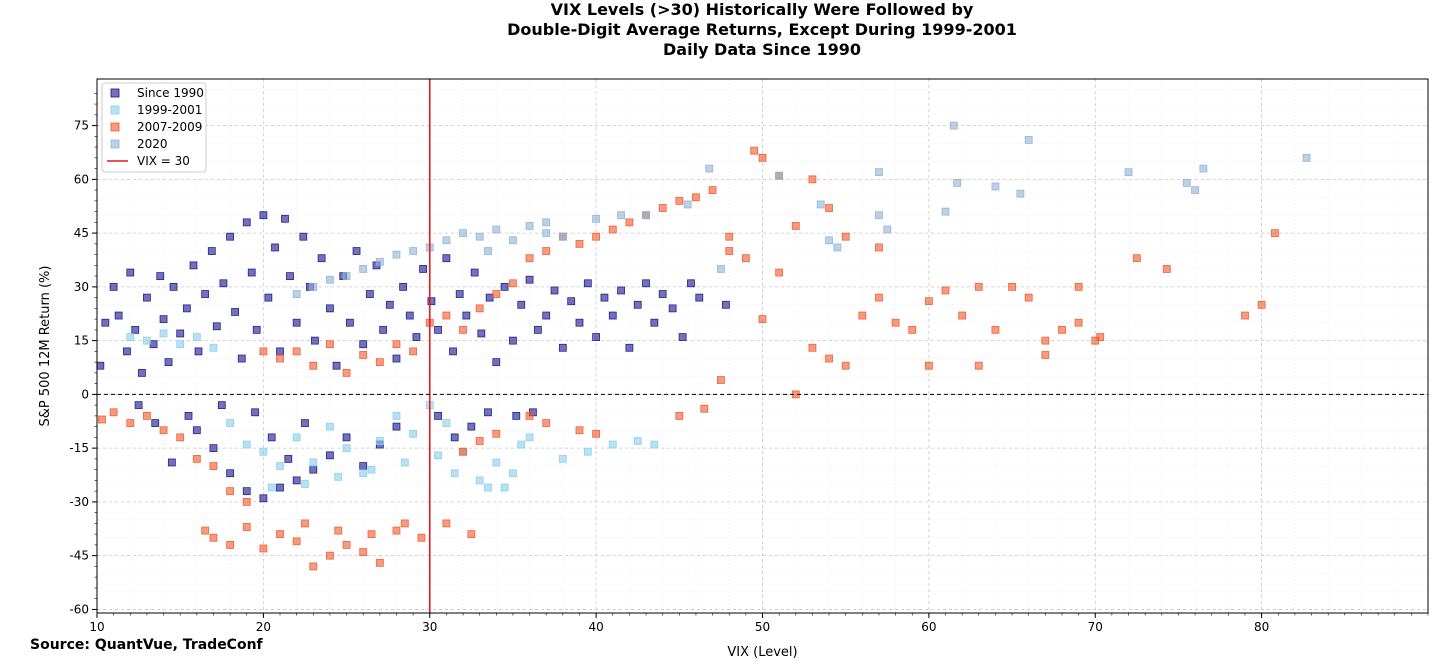 The image size is (1456, 667). Describe the element at coordinates (169, 127) in the screenshot. I see `legend-label: 2007-2009` at that location.